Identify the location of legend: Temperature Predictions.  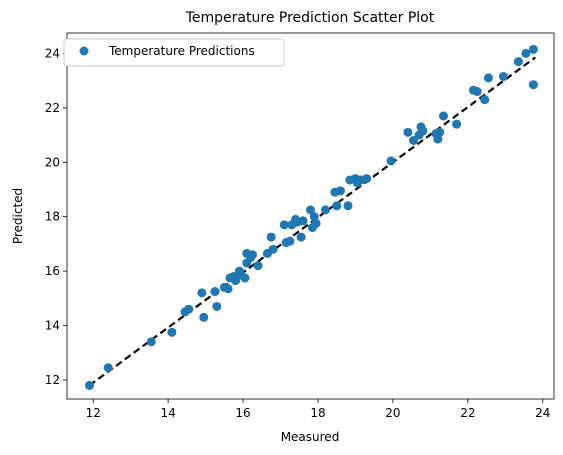
(174, 52).